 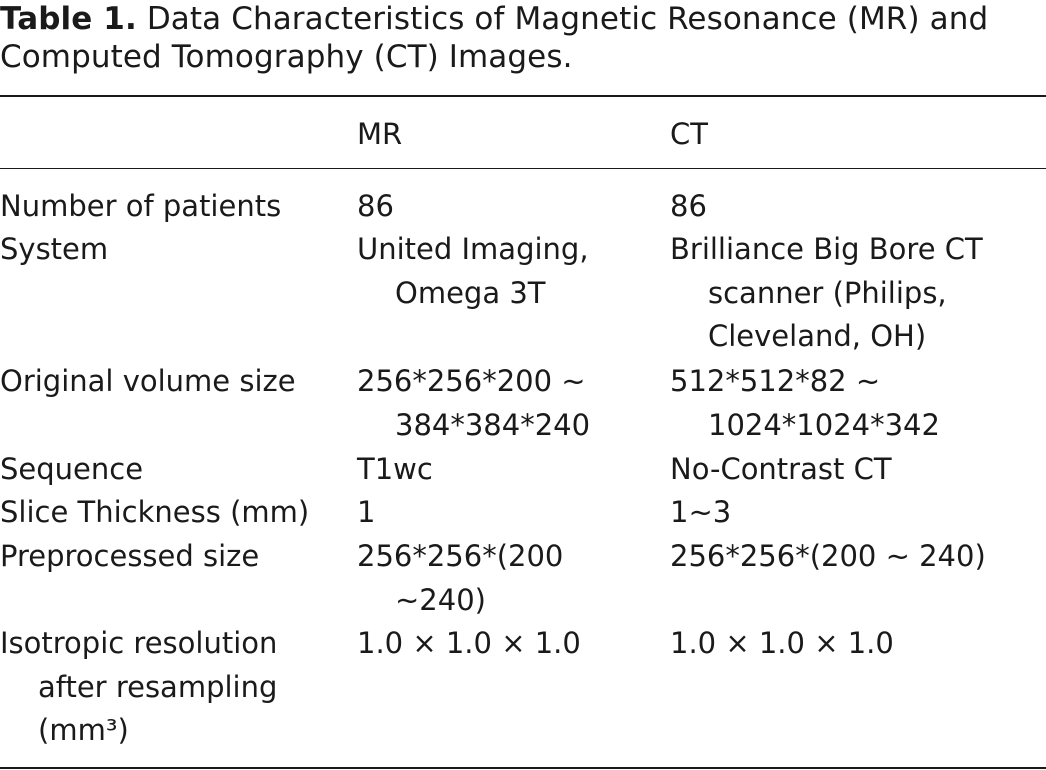 I want to click on cell-ct-preprocessed-size: 256*256*(200 ∼ 240), so click(x=828, y=556).